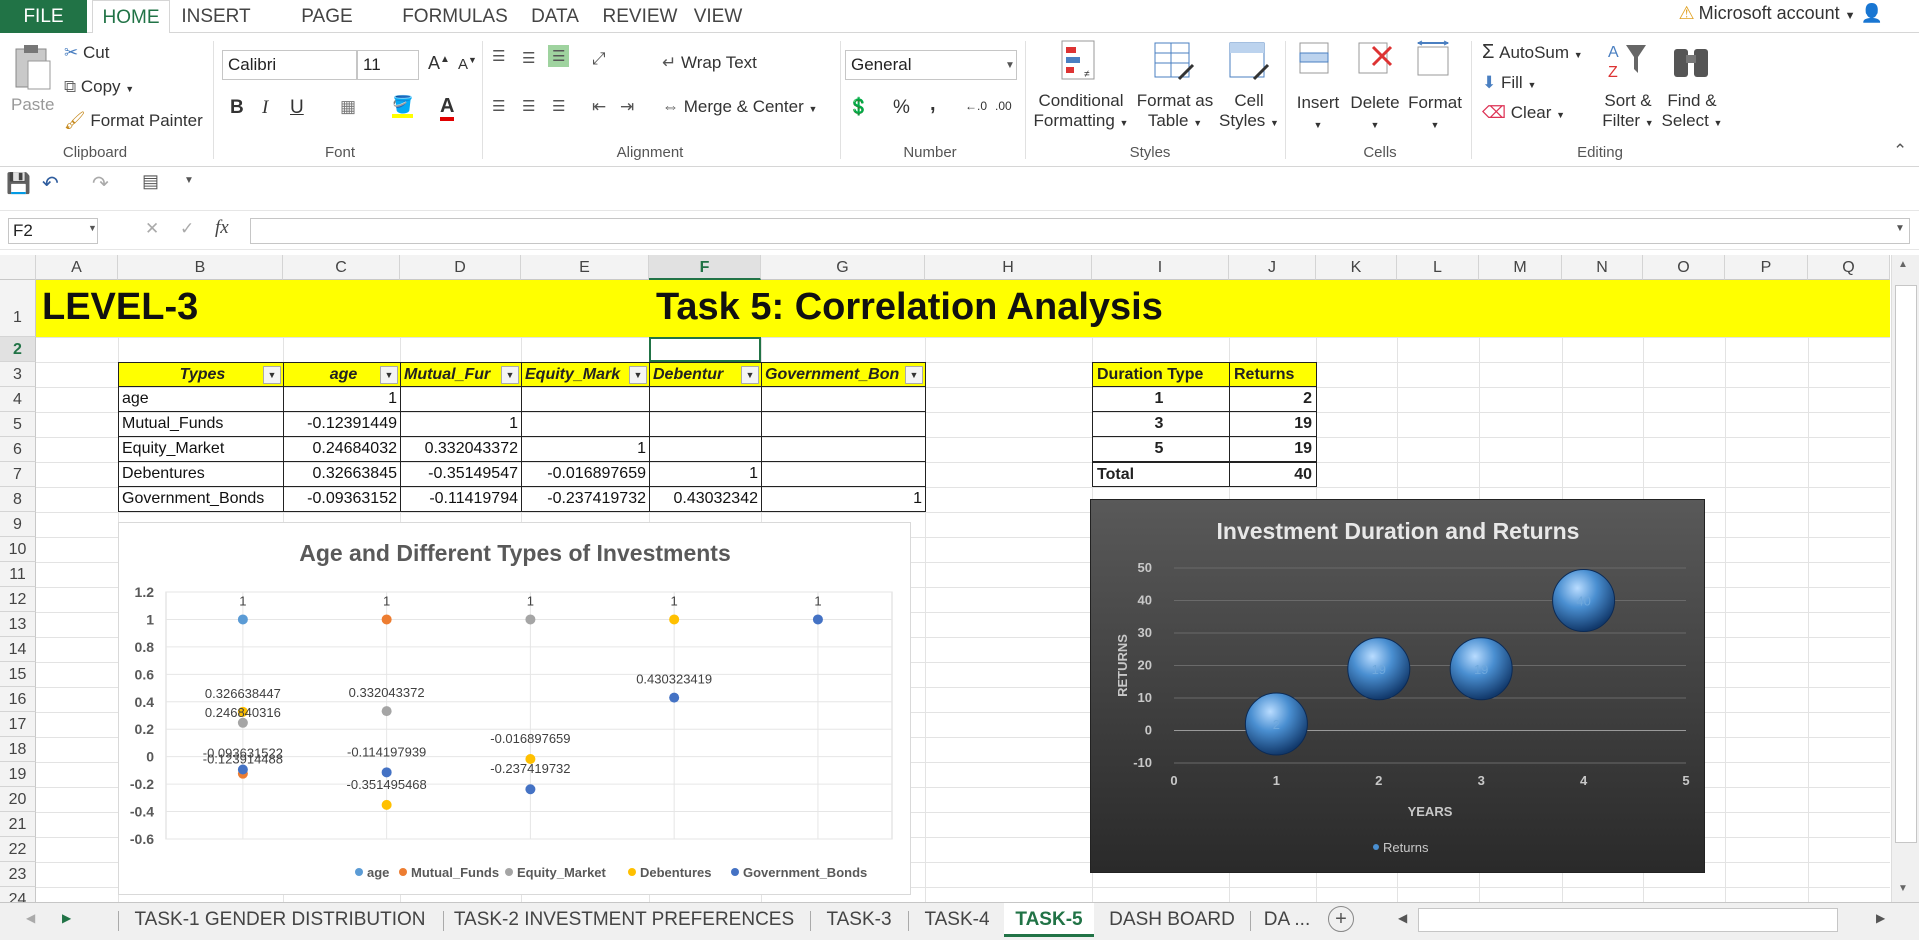  What do you see at coordinates (342, 424) in the screenshot?
I see `table-cell: -0.12391449` at bounding box center [342, 424].